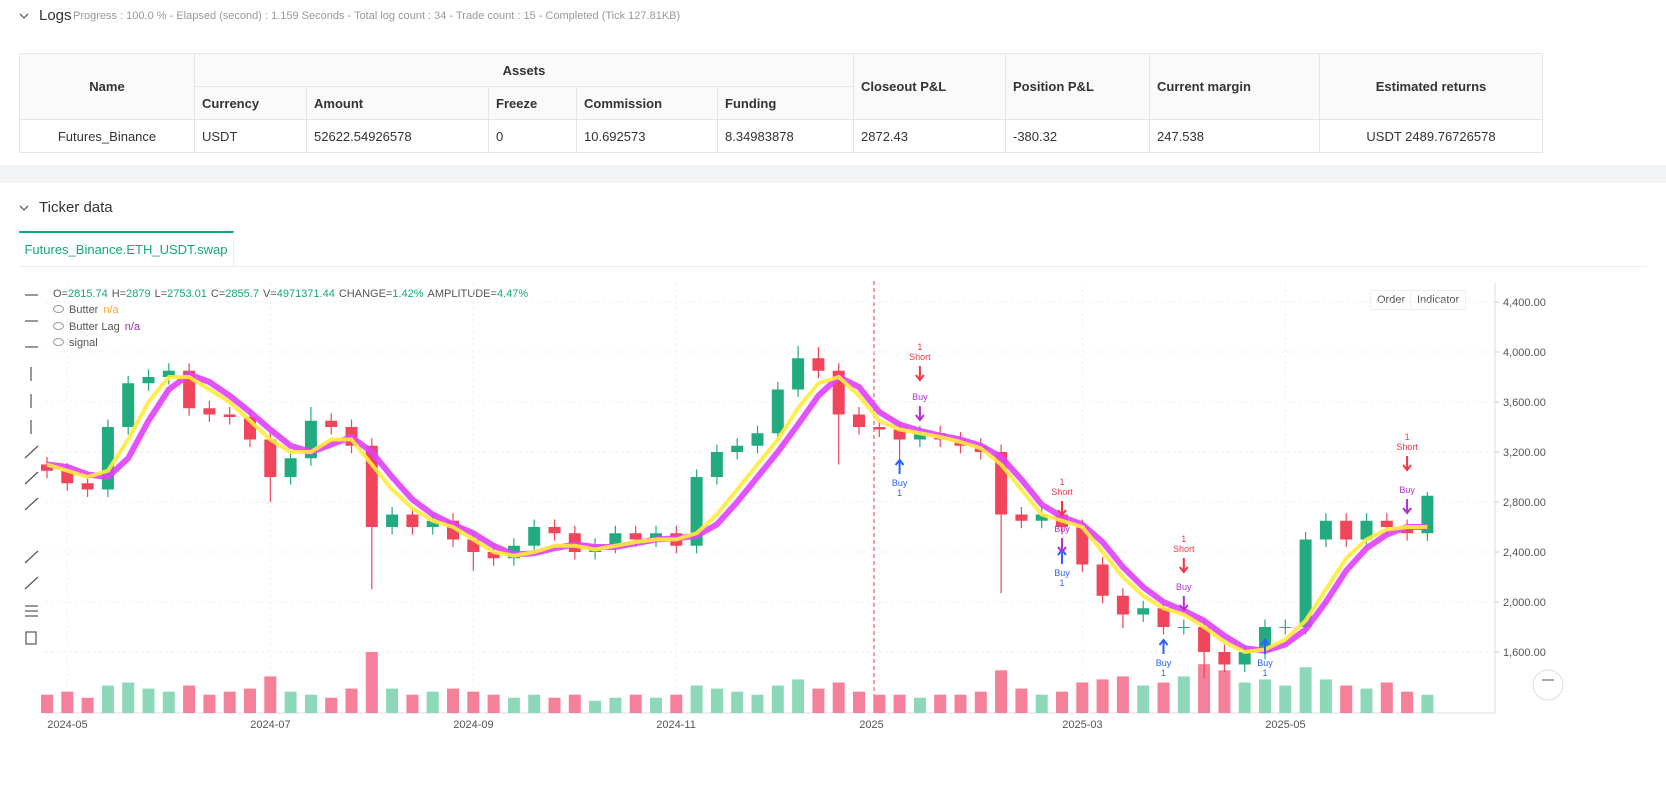  Describe the element at coordinates (242, 294) in the screenshot. I see `ohlc-value: 2855.7` at that location.